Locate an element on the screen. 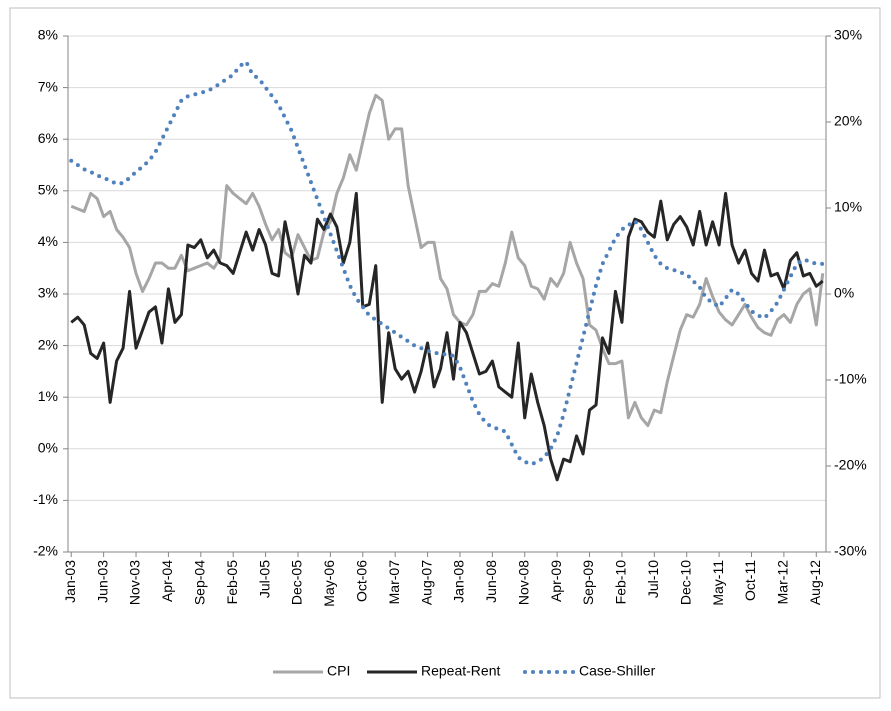 The height and width of the screenshot is (711, 891). y2-tick-label: 20% is located at coordinates (848, 121).